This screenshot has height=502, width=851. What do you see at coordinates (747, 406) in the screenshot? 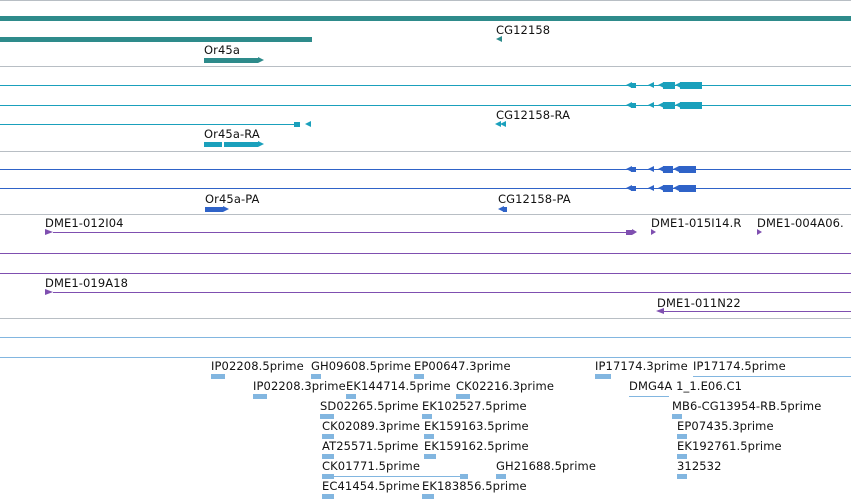
I see `est-label: MB6-CG13954-RB.5prime` at bounding box center [747, 406].